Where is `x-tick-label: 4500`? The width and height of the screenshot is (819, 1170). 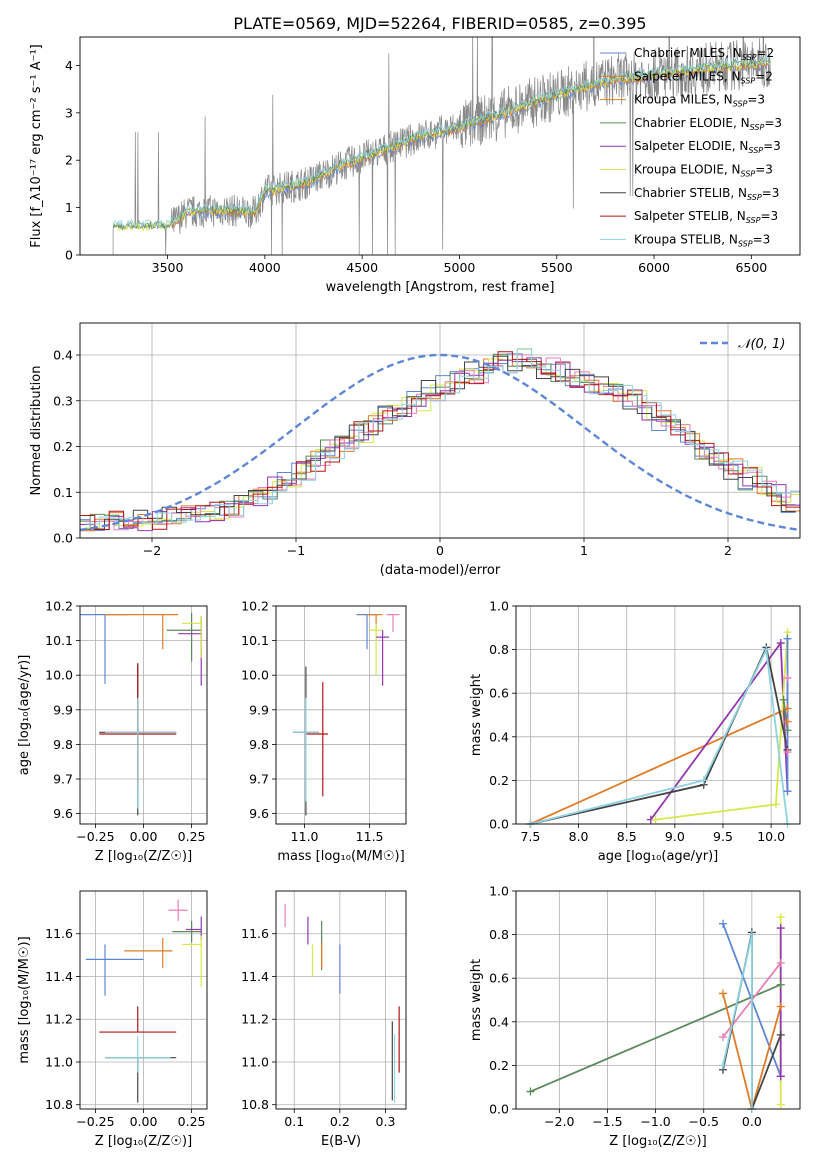
x-tick-label: 4500 is located at coordinates (362, 267).